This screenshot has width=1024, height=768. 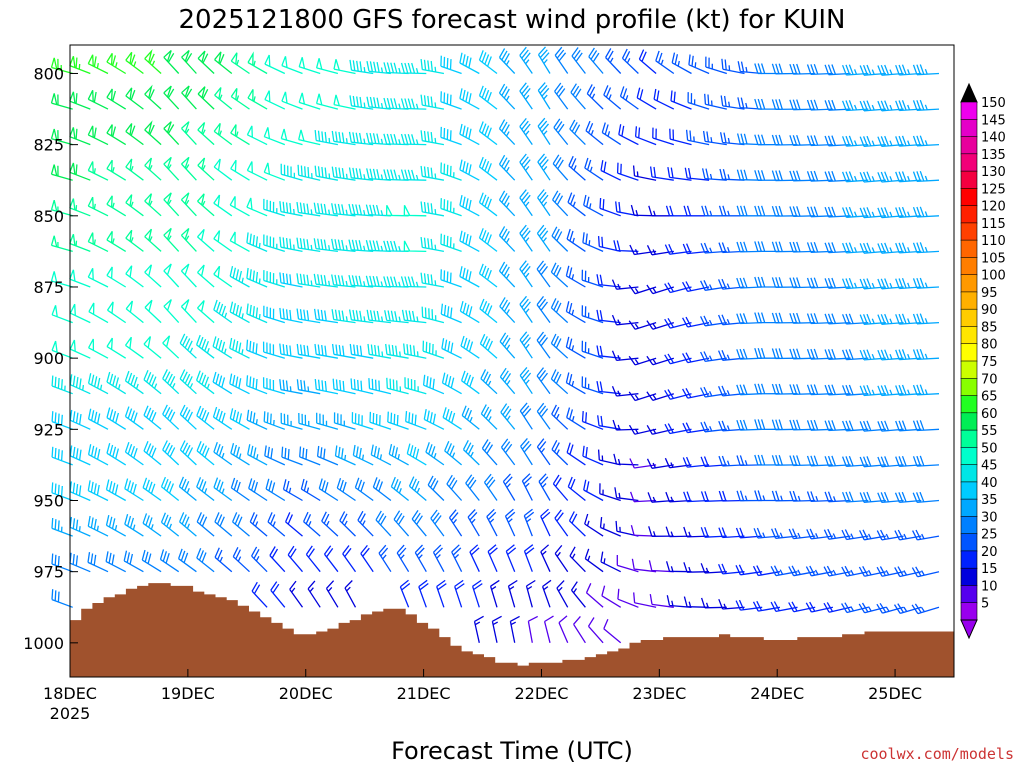 I want to click on colorbar-label: 70, so click(x=989, y=379).